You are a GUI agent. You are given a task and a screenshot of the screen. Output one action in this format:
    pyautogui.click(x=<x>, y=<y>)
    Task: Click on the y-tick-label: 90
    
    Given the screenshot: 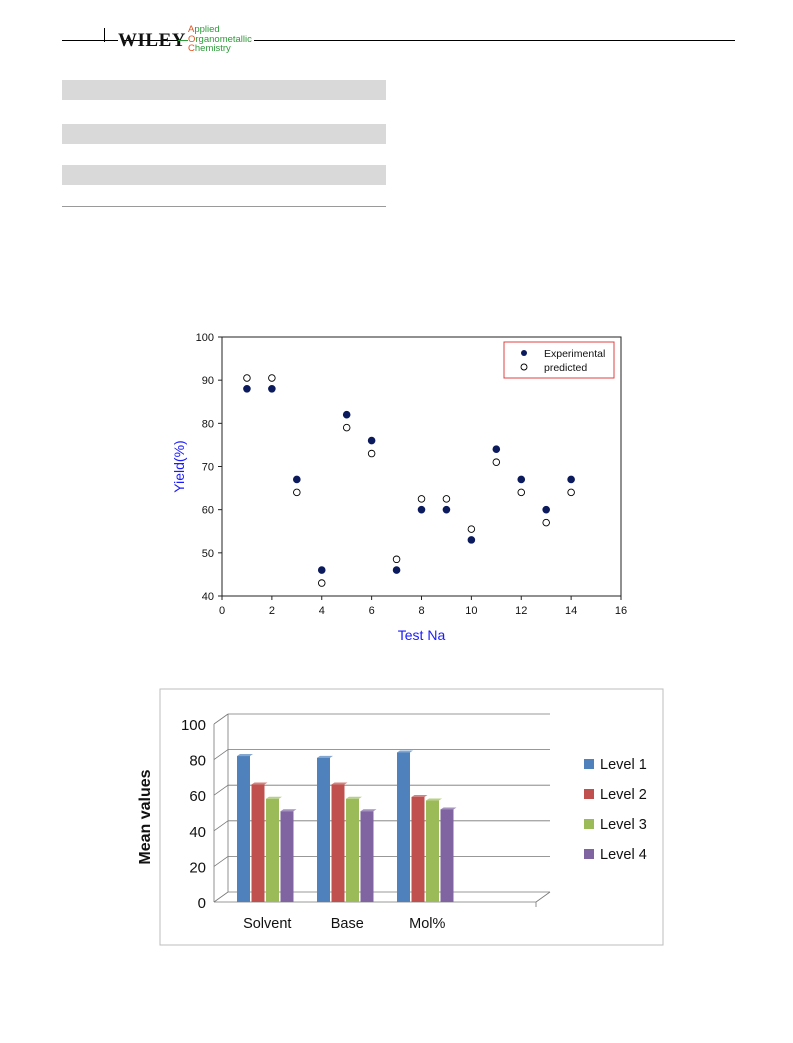 What is the action you would take?
    pyautogui.click(x=208, y=381)
    